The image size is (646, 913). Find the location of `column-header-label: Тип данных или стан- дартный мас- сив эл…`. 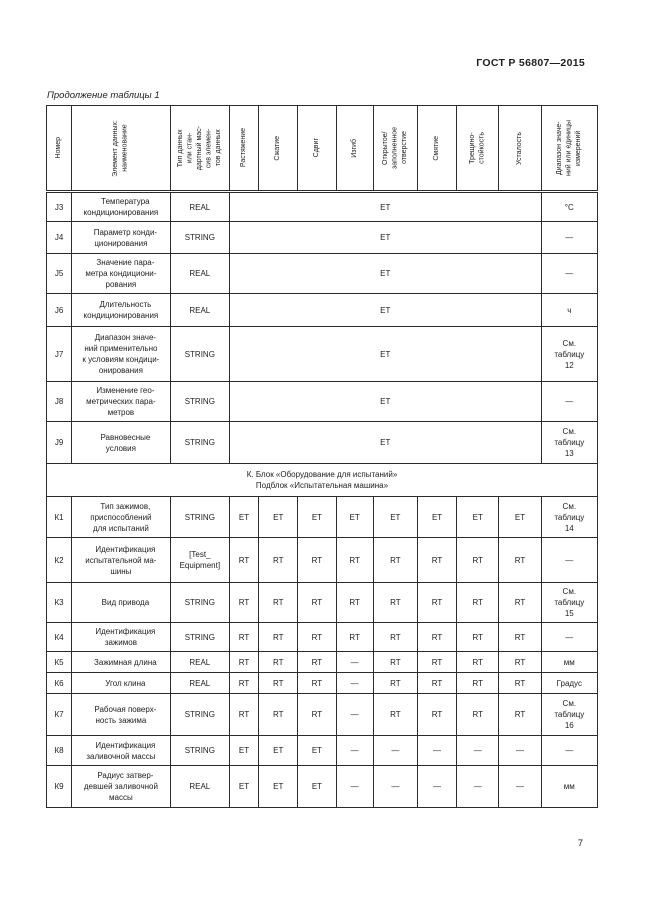

column-header-label: Тип данных или стан- дартный мас- сив эл… is located at coordinates (200, 148).